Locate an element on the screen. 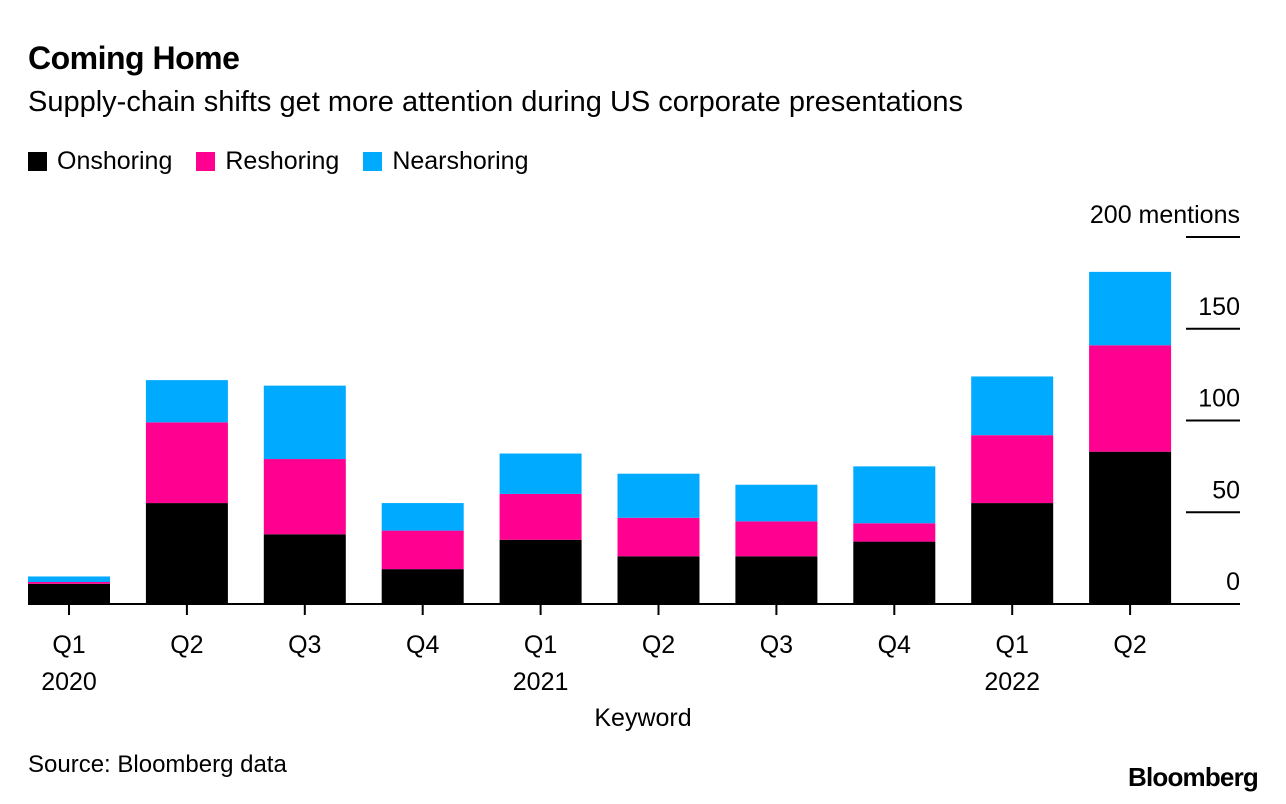 Image resolution: width=1286 pixels, height=804 pixels. legend-swatch-nearshoring is located at coordinates (373, 161).